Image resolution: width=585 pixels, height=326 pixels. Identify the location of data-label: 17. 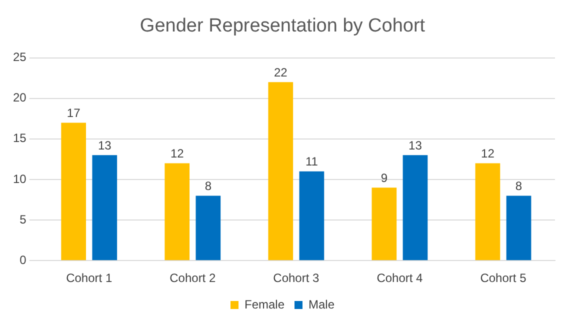
(73, 113).